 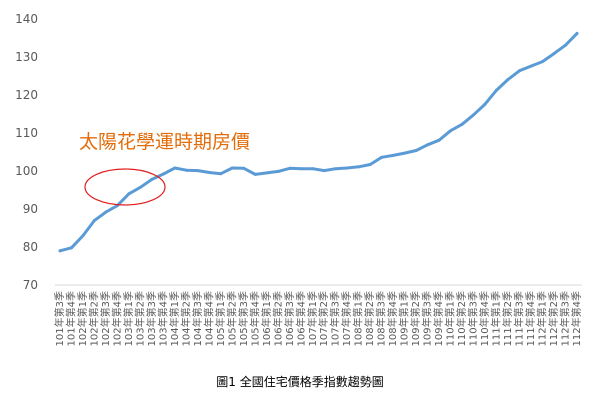 I want to click on x-tick-label: 102年第3季, so click(x=105, y=318).